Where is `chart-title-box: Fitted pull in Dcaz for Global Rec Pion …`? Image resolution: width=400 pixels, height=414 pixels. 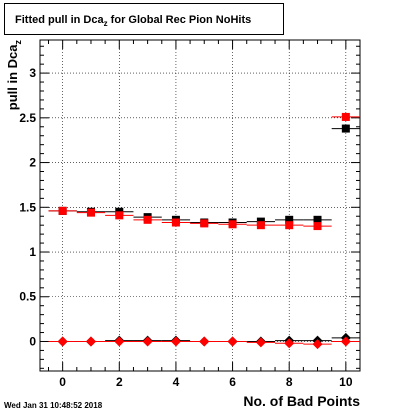
chart-title-box: Fitted pull in Dcaz for Global Rec Pion … is located at coordinates (144, 19).